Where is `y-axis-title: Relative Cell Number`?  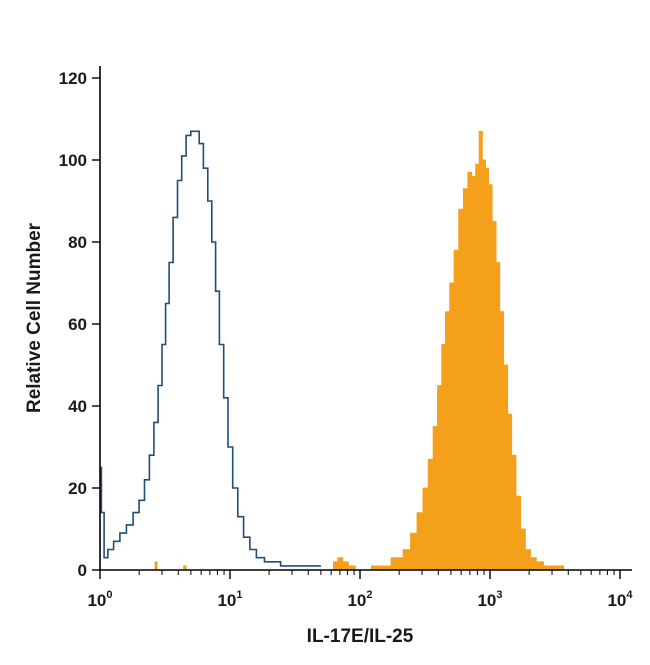 y-axis-title: Relative Cell Number is located at coordinates (34, 317).